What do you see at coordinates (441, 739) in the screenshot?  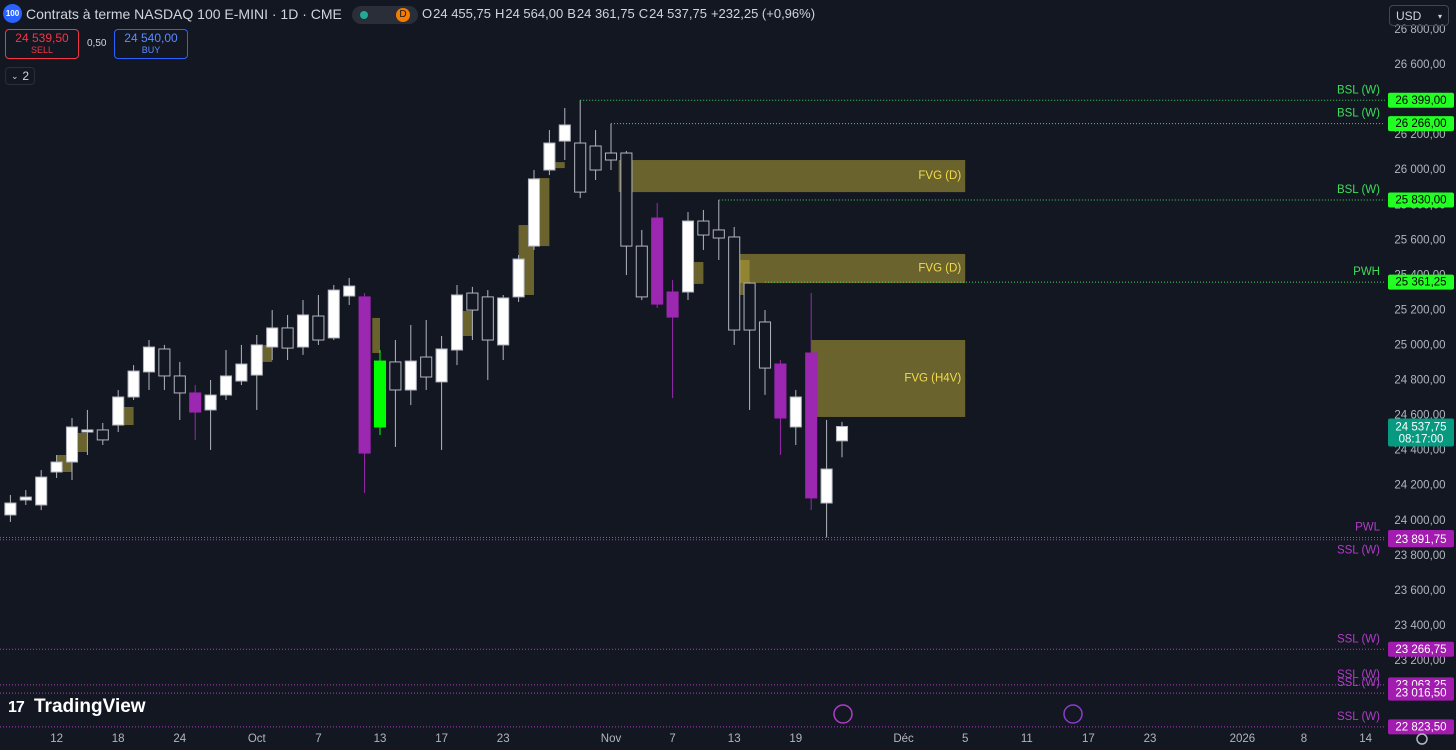 I see `x-tick-label: 17` at bounding box center [441, 739].